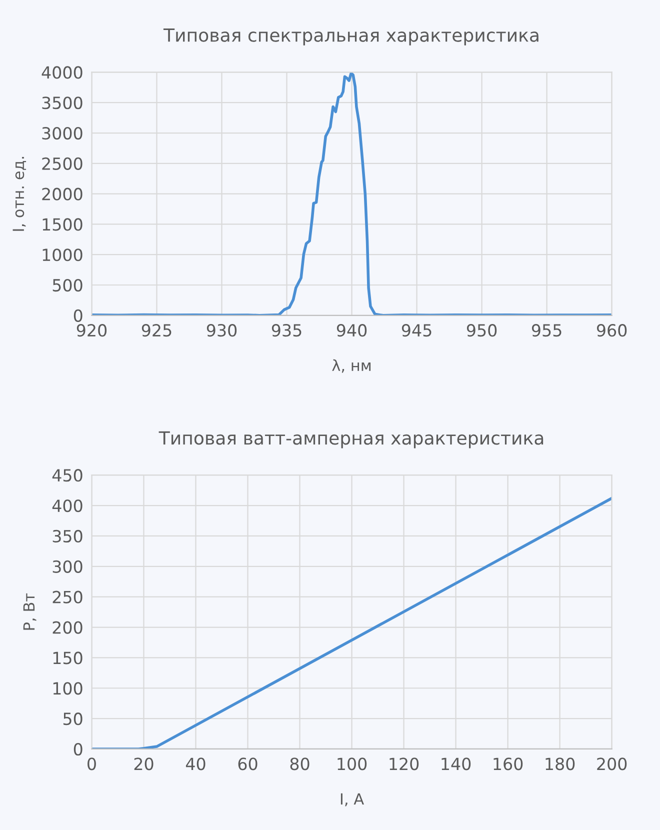  I want to click on x-tick-label: 60, so click(248, 764).